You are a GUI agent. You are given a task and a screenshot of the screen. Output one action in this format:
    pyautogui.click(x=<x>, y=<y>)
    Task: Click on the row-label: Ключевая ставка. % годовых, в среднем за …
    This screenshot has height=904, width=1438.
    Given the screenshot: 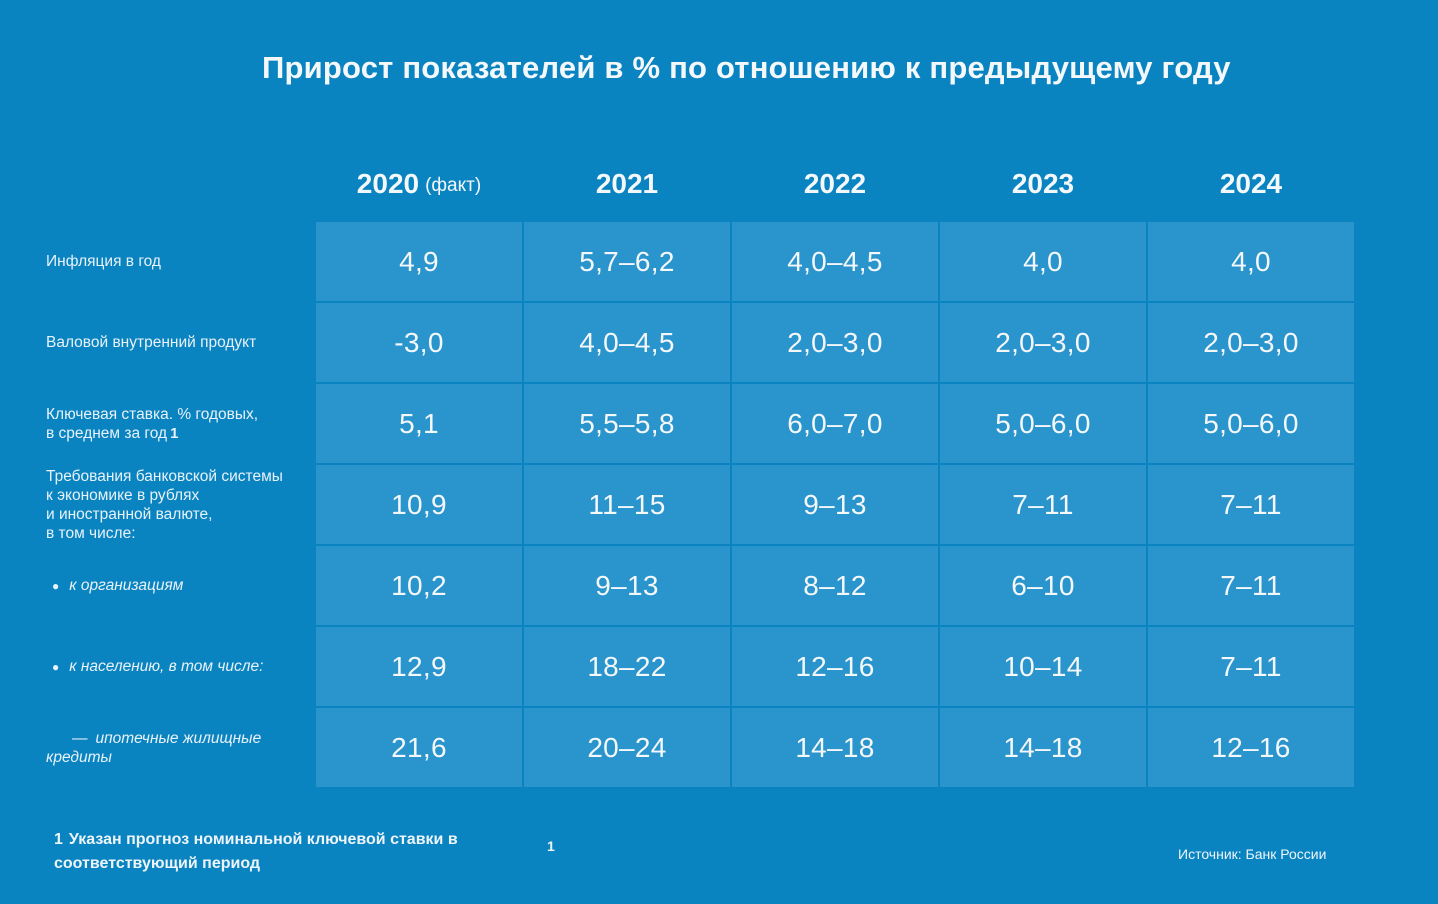 What is the action you would take?
    pyautogui.click(x=152, y=423)
    